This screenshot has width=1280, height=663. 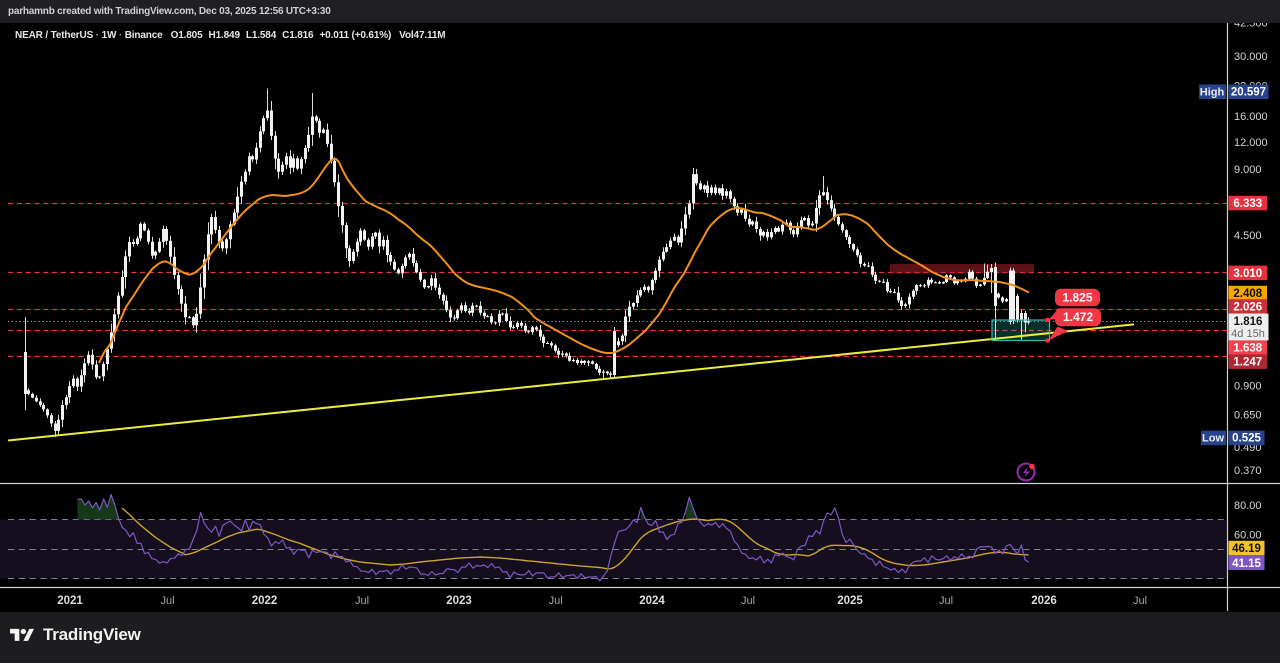 What do you see at coordinates (1246, 439) in the screenshot?
I see `svg-text: 0.525` at bounding box center [1246, 439].